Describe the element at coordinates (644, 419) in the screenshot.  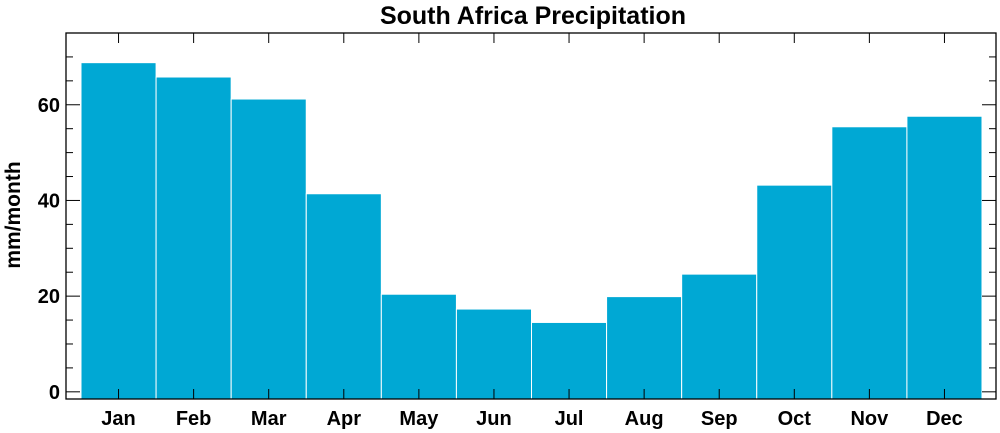
I see `x-tick-label: Aug` at that location.